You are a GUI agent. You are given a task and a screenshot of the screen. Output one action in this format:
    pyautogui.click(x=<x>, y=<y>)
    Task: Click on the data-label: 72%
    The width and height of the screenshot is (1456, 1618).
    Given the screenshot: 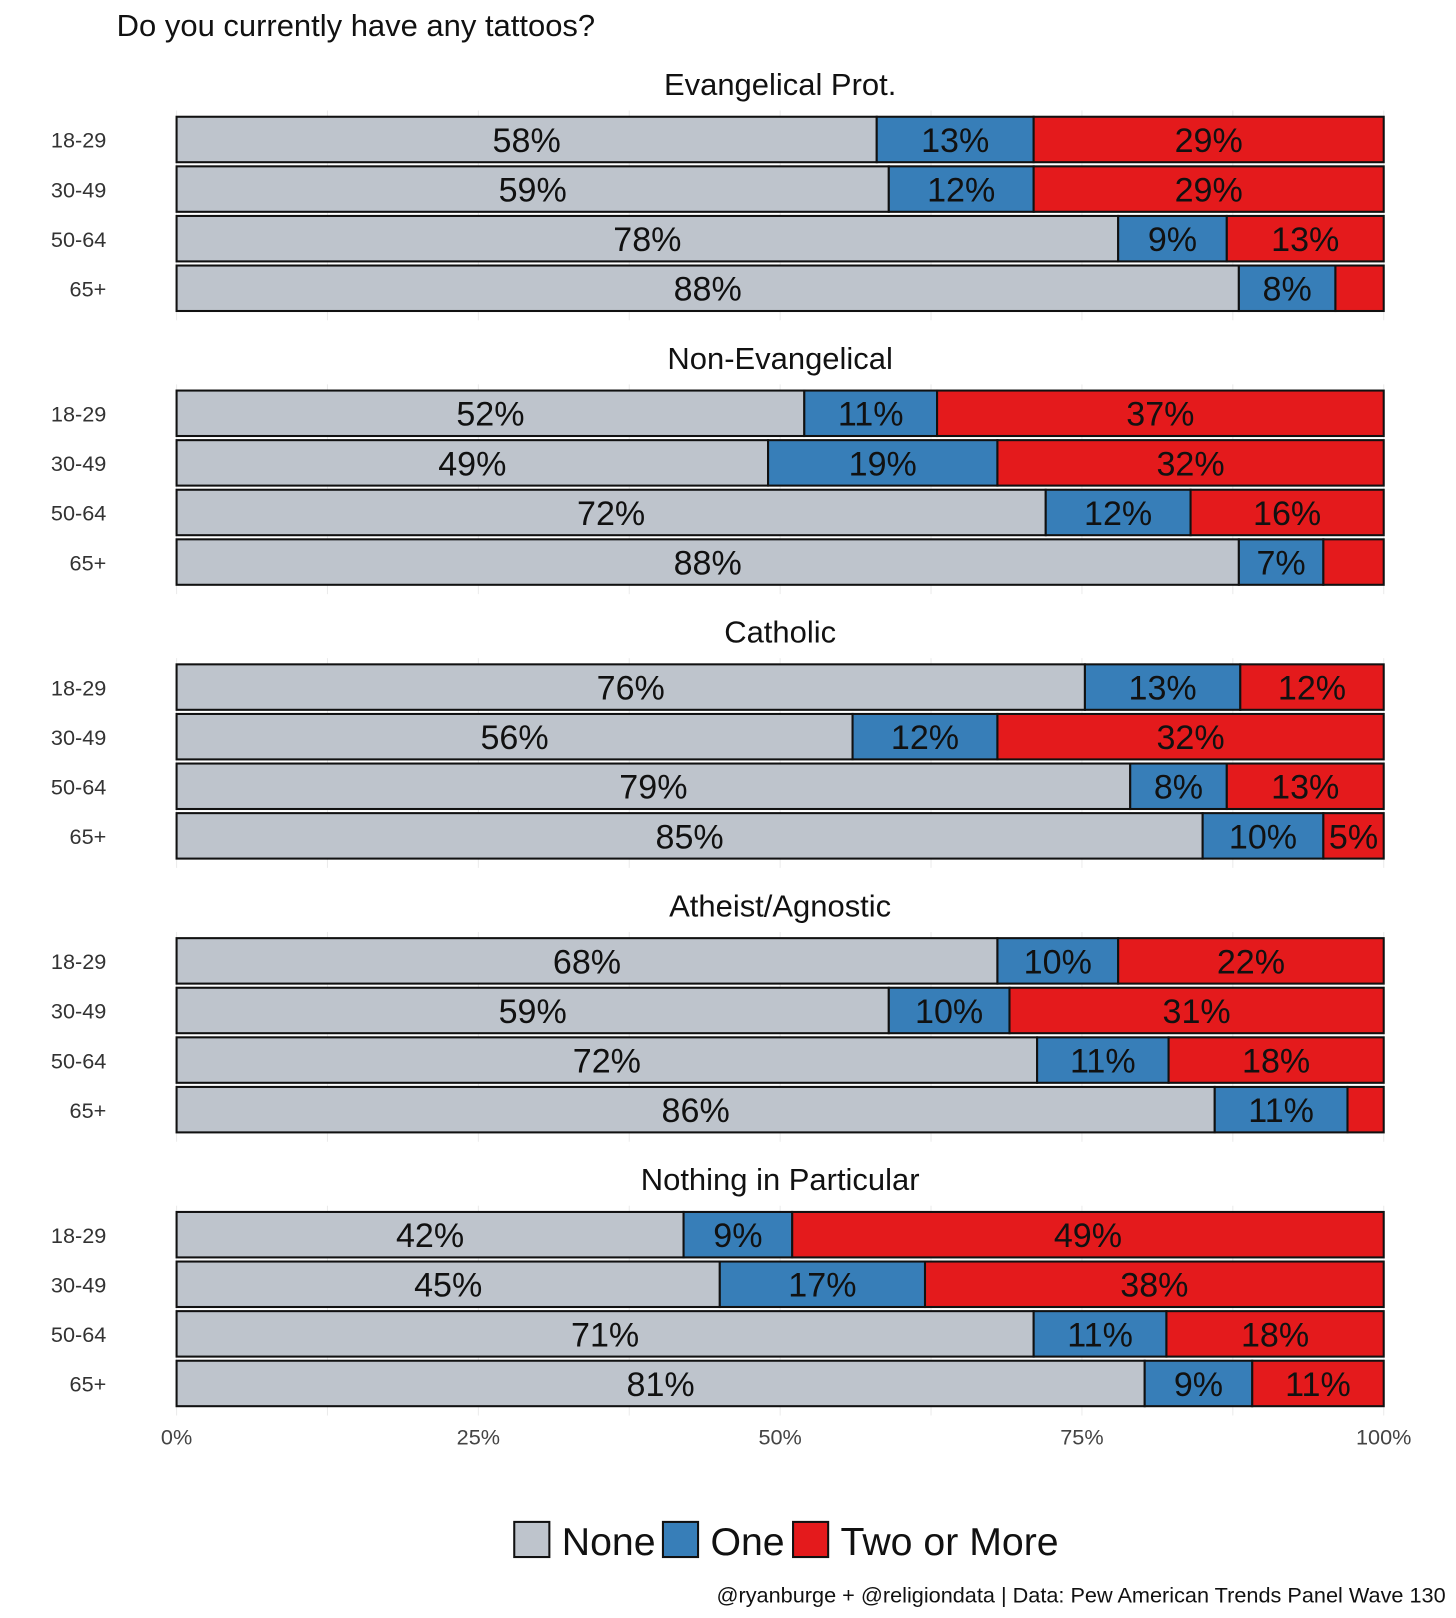 What is the action you would take?
    pyautogui.click(x=607, y=1061)
    